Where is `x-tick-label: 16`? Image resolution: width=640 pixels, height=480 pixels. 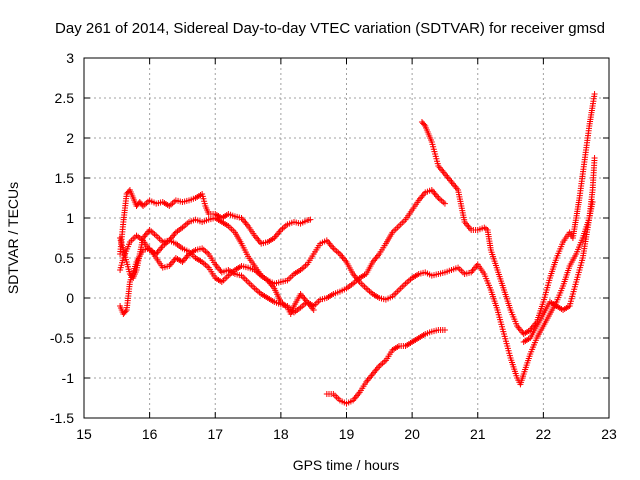
x-tick-label: 16 is located at coordinates (150, 434).